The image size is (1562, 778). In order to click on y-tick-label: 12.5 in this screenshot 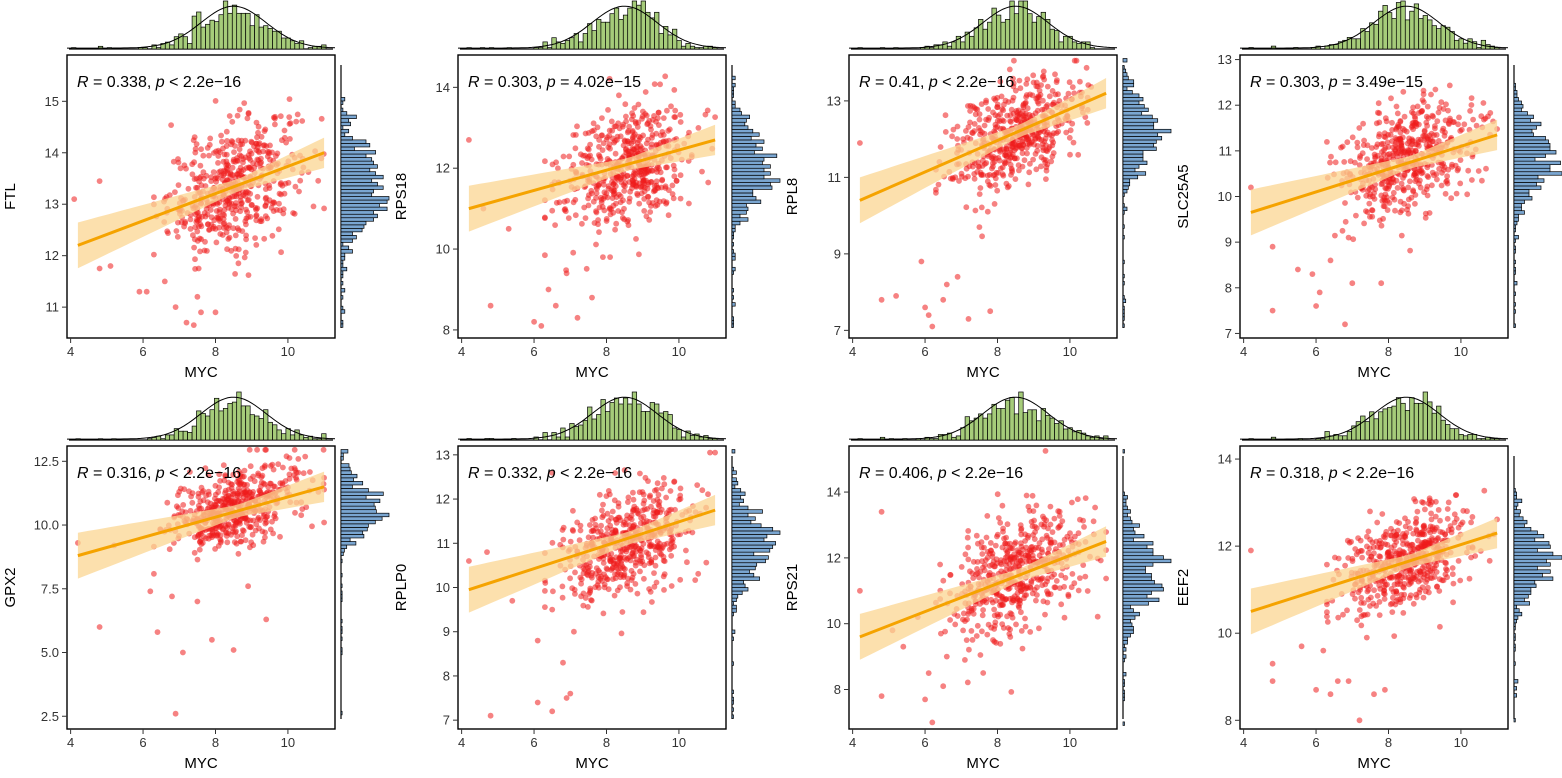, I will do `click(46, 461)`.